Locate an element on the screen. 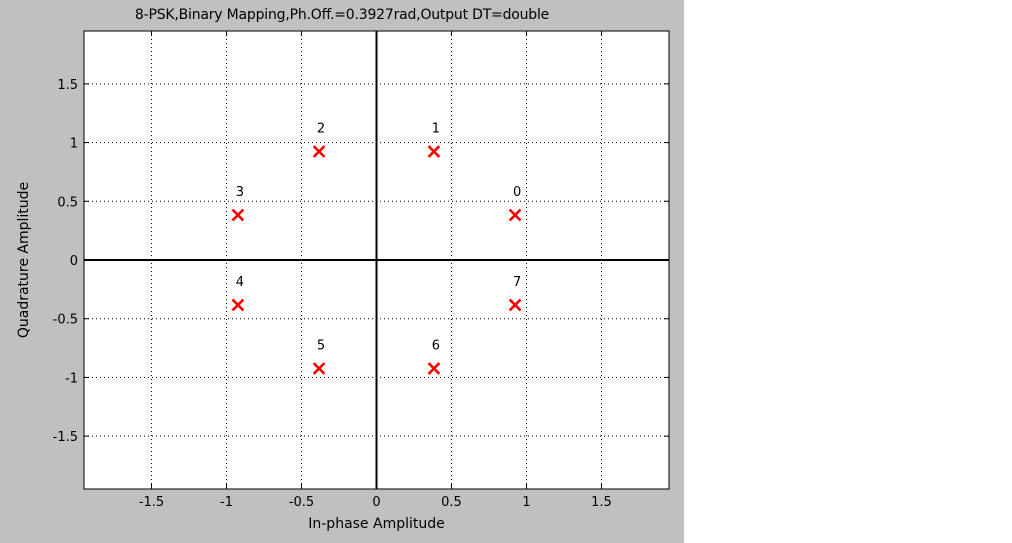 Image resolution: width=1012 pixels, height=543 pixels. x-tick-label: 1.5 is located at coordinates (601, 502).